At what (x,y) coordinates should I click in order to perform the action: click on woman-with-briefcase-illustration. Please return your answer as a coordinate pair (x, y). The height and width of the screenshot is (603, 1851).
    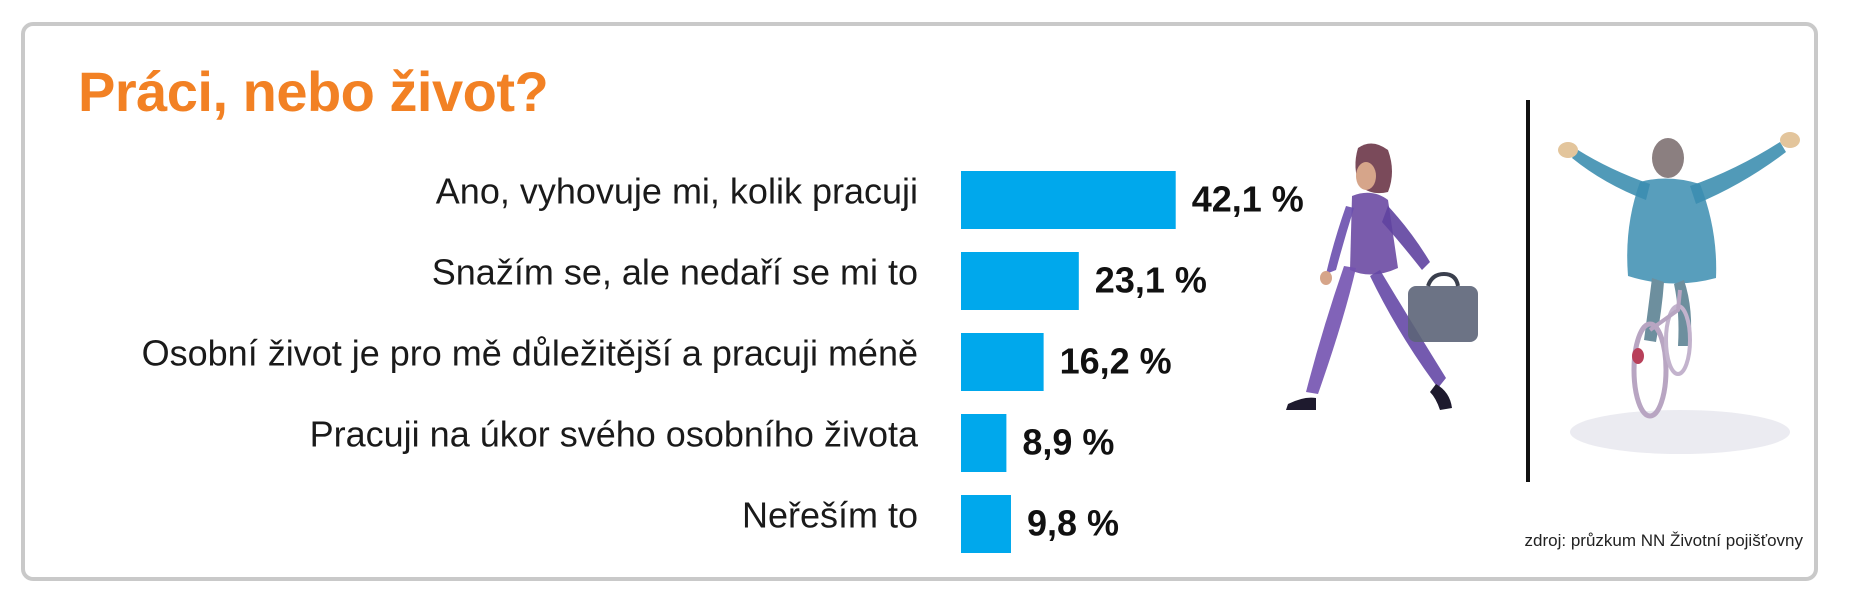
    Looking at the image, I should click on (1382, 276).